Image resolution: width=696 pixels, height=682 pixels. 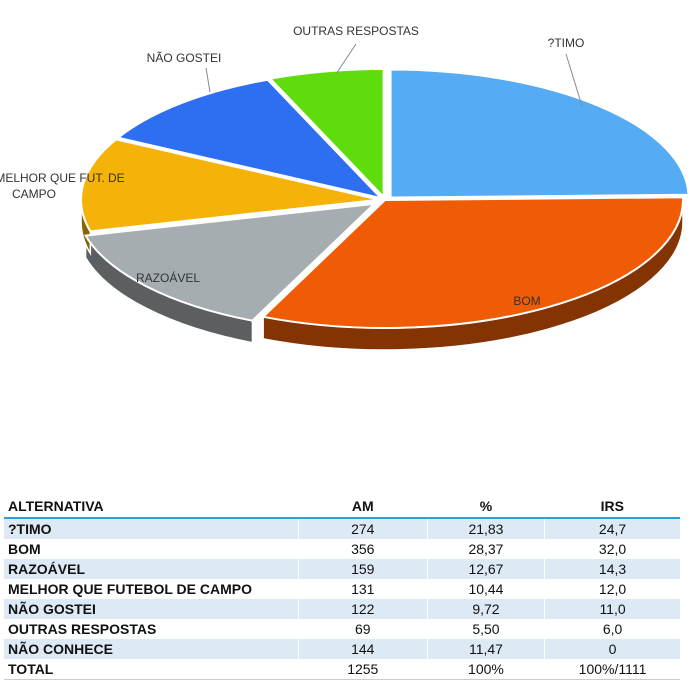 What do you see at coordinates (612, 549) in the screenshot?
I see `cell-irs: 32,0` at bounding box center [612, 549].